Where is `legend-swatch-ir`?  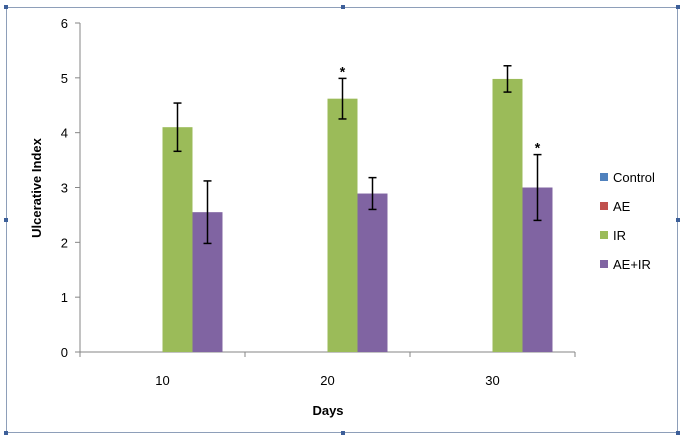
legend-swatch-ir is located at coordinates (604, 235).